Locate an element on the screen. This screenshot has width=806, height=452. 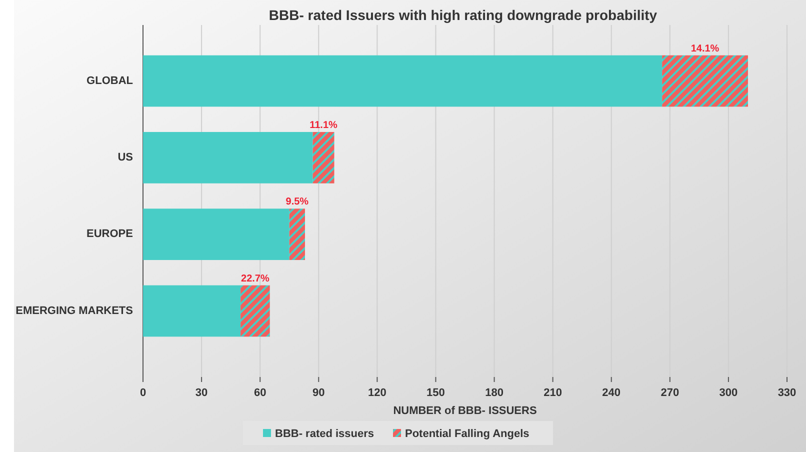
x-tick-label: 60 is located at coordinates (260, 393).